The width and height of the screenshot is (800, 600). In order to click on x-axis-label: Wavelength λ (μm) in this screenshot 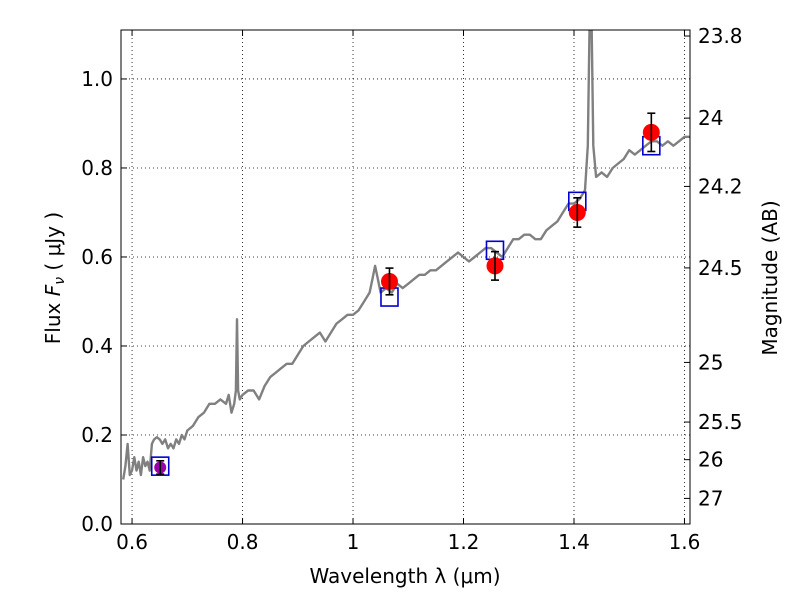, I will do `click(404, 576)`.